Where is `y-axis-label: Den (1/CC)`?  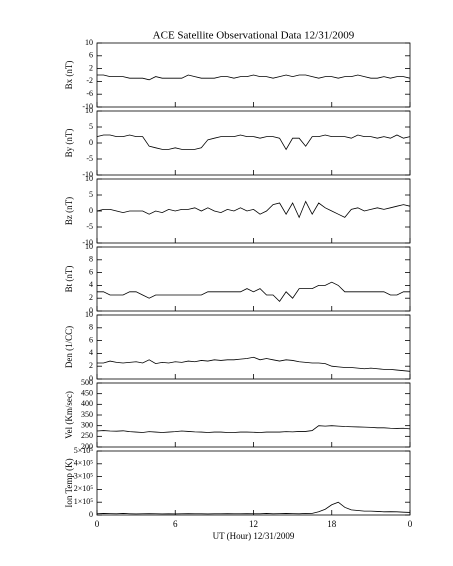
y-axis-label: Den (1/CC) is located at coordinates (69, 347).